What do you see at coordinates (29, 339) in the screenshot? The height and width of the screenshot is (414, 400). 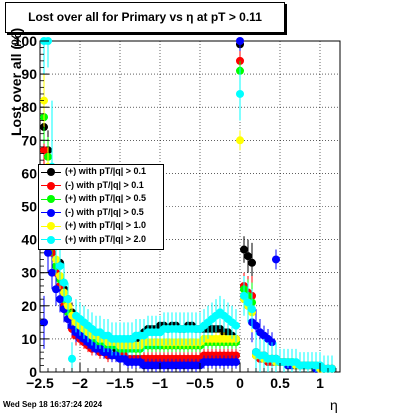 I see `y-tick-label: 10` at bounding box center [29, 339].